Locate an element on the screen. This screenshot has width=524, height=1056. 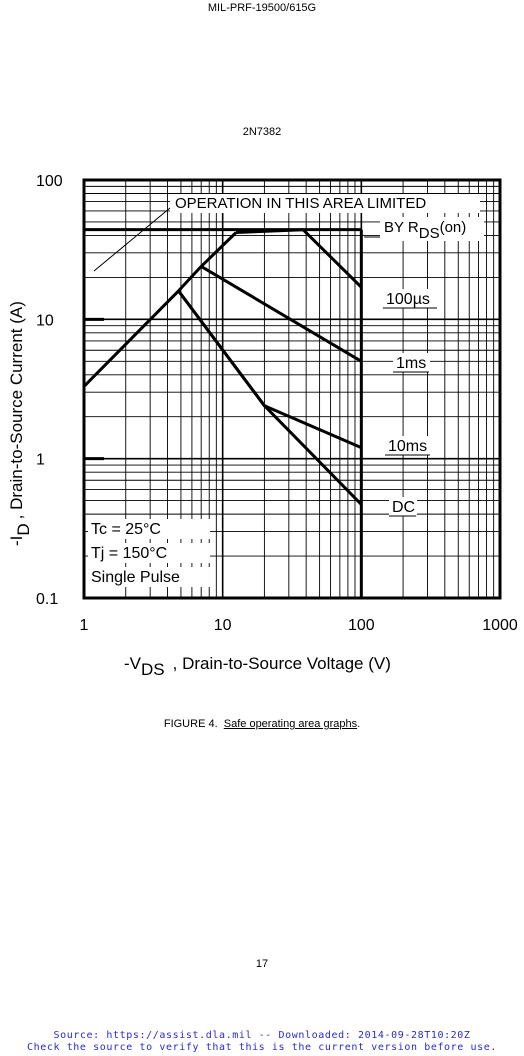
y-tick-label: 100 is located at coordinates (49, 181).